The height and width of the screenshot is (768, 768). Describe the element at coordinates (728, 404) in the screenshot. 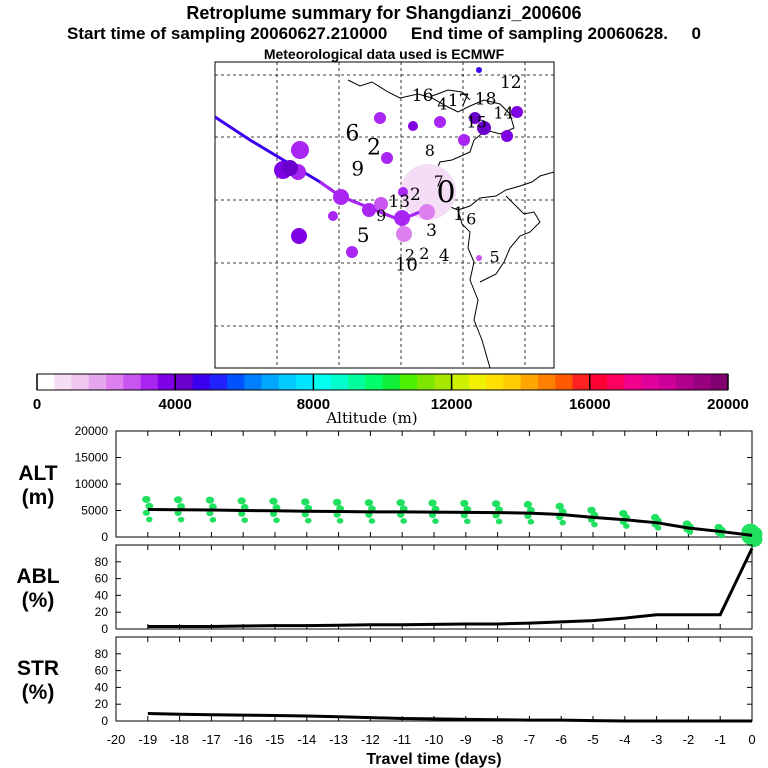

I see `colorbar-tick-label: 20000` at that location.